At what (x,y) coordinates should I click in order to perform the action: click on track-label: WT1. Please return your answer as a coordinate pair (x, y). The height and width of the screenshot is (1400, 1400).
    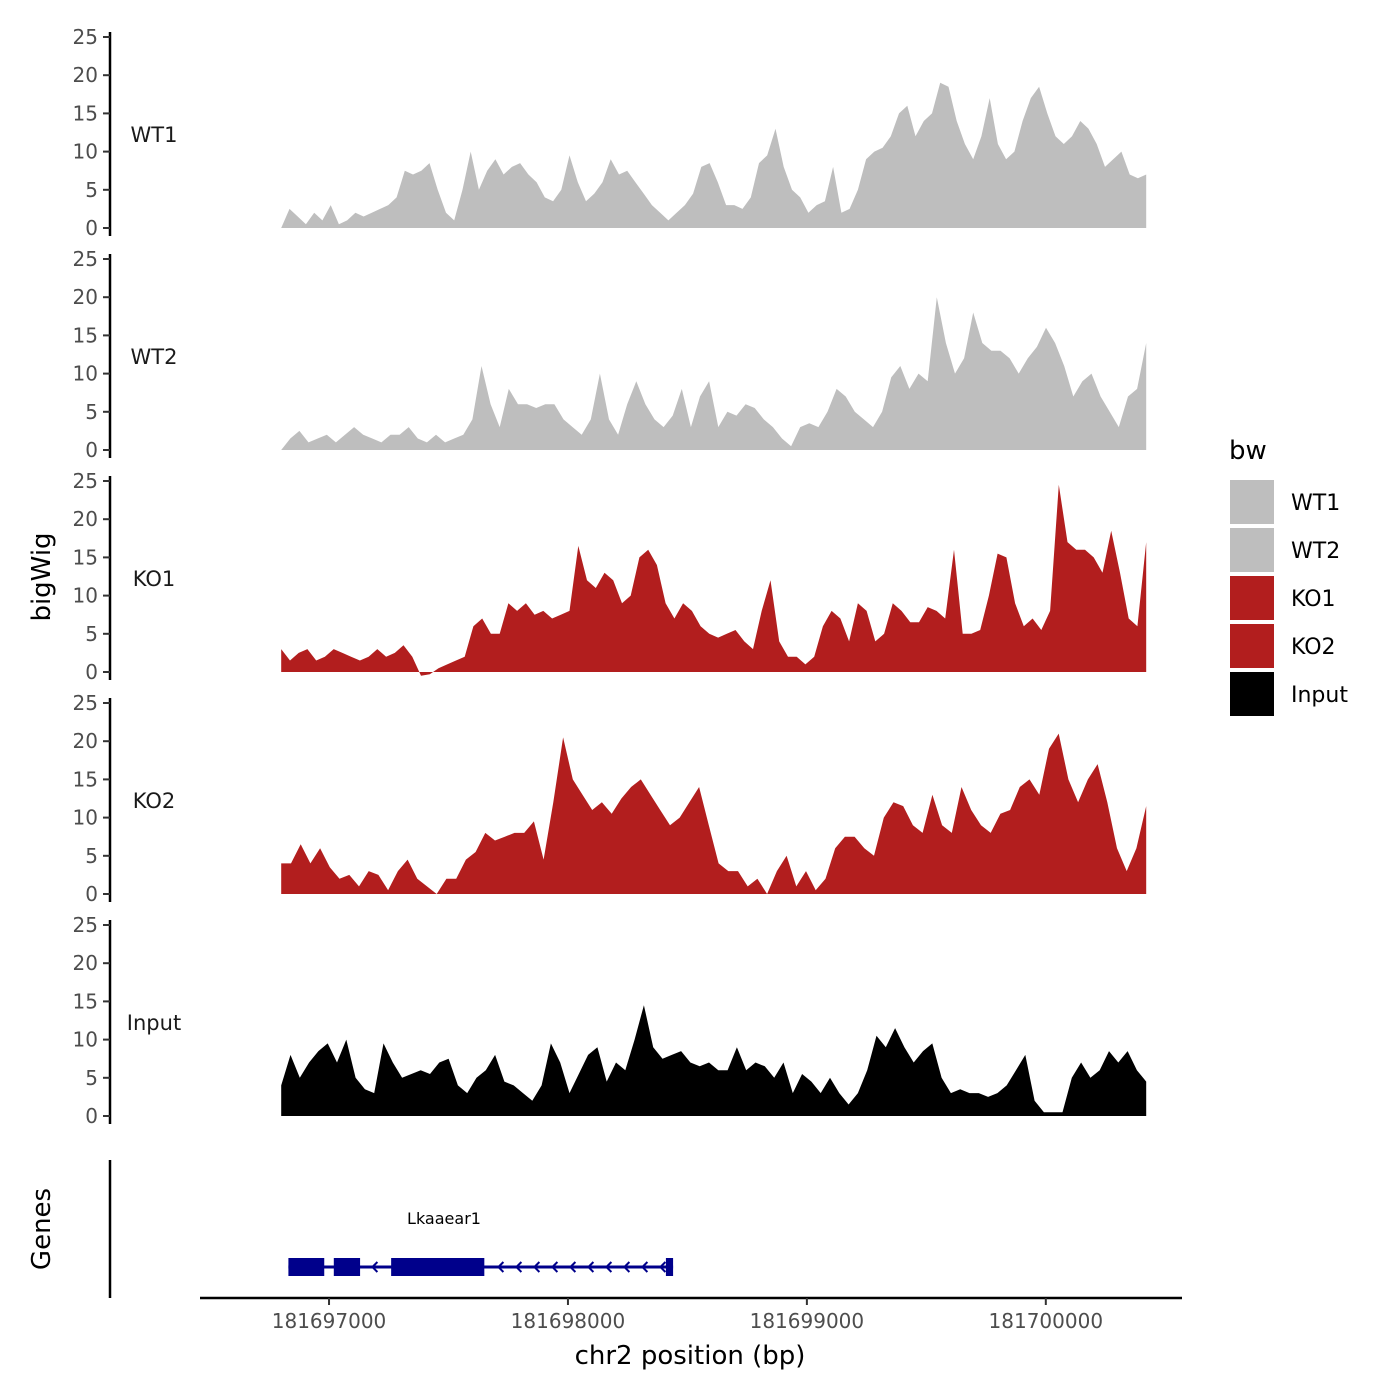
    Looking at the image, I should click on (154, 135).